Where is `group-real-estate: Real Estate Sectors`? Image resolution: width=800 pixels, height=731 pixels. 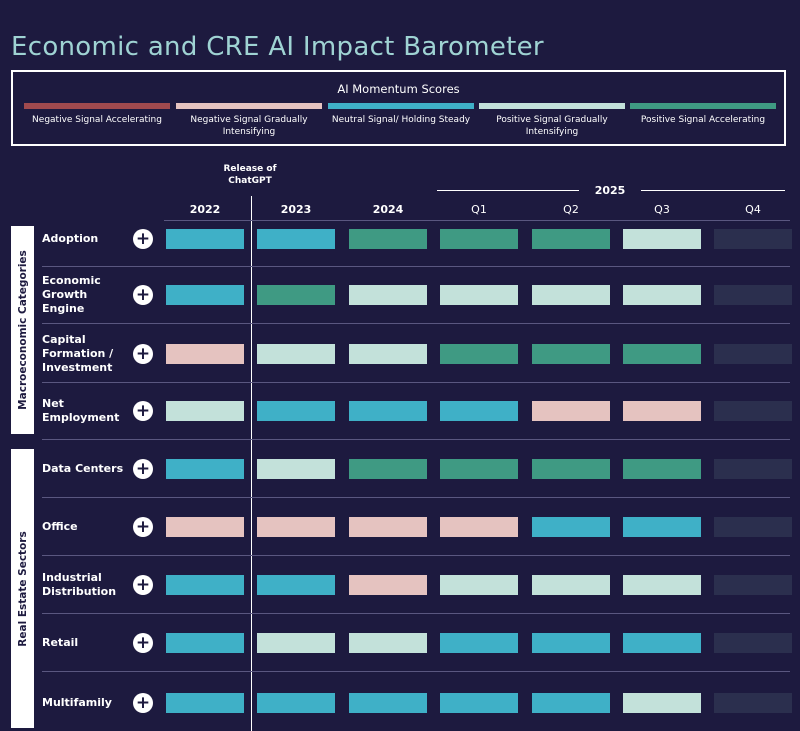 group-real-estate: Real Estate Sectors is located at coordinates (22, 588).